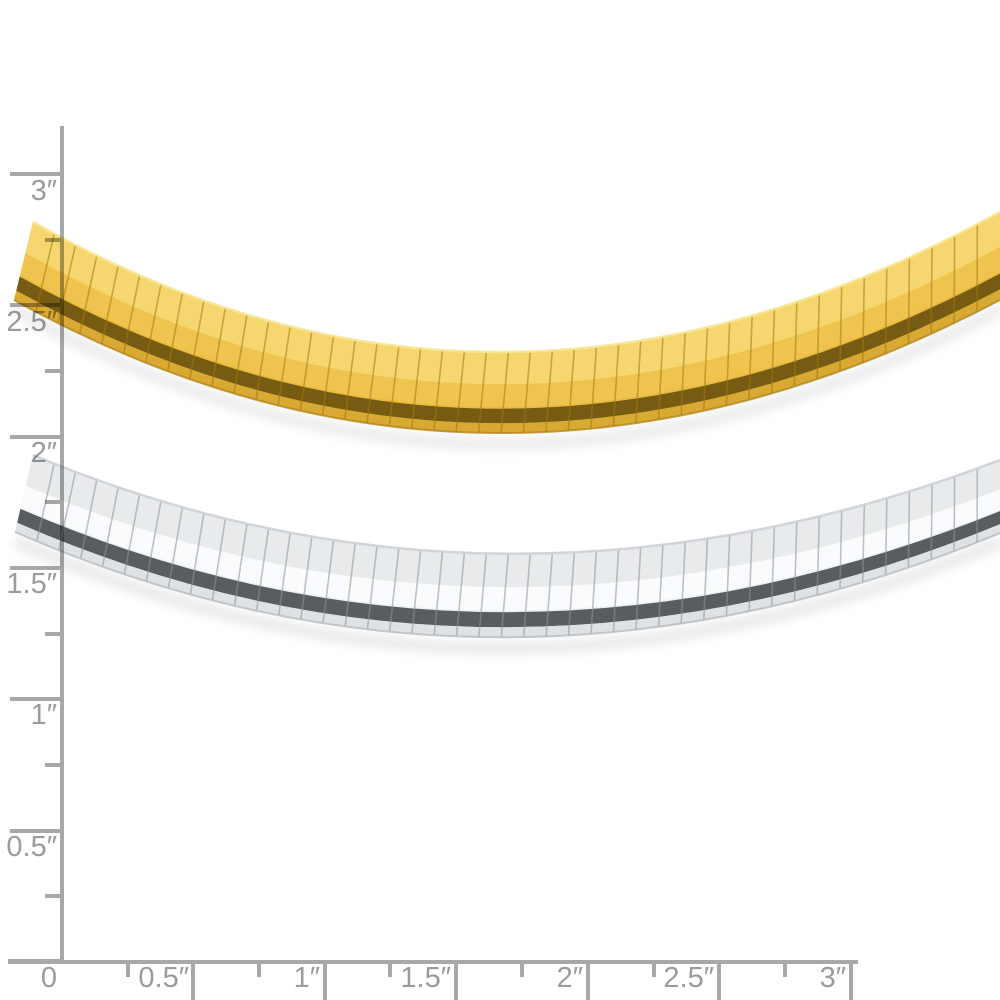  Describe the element at coordinates (163, 978) in the screenshot. I see `ruler-label-h-0.5in: 0.5″` at that location.